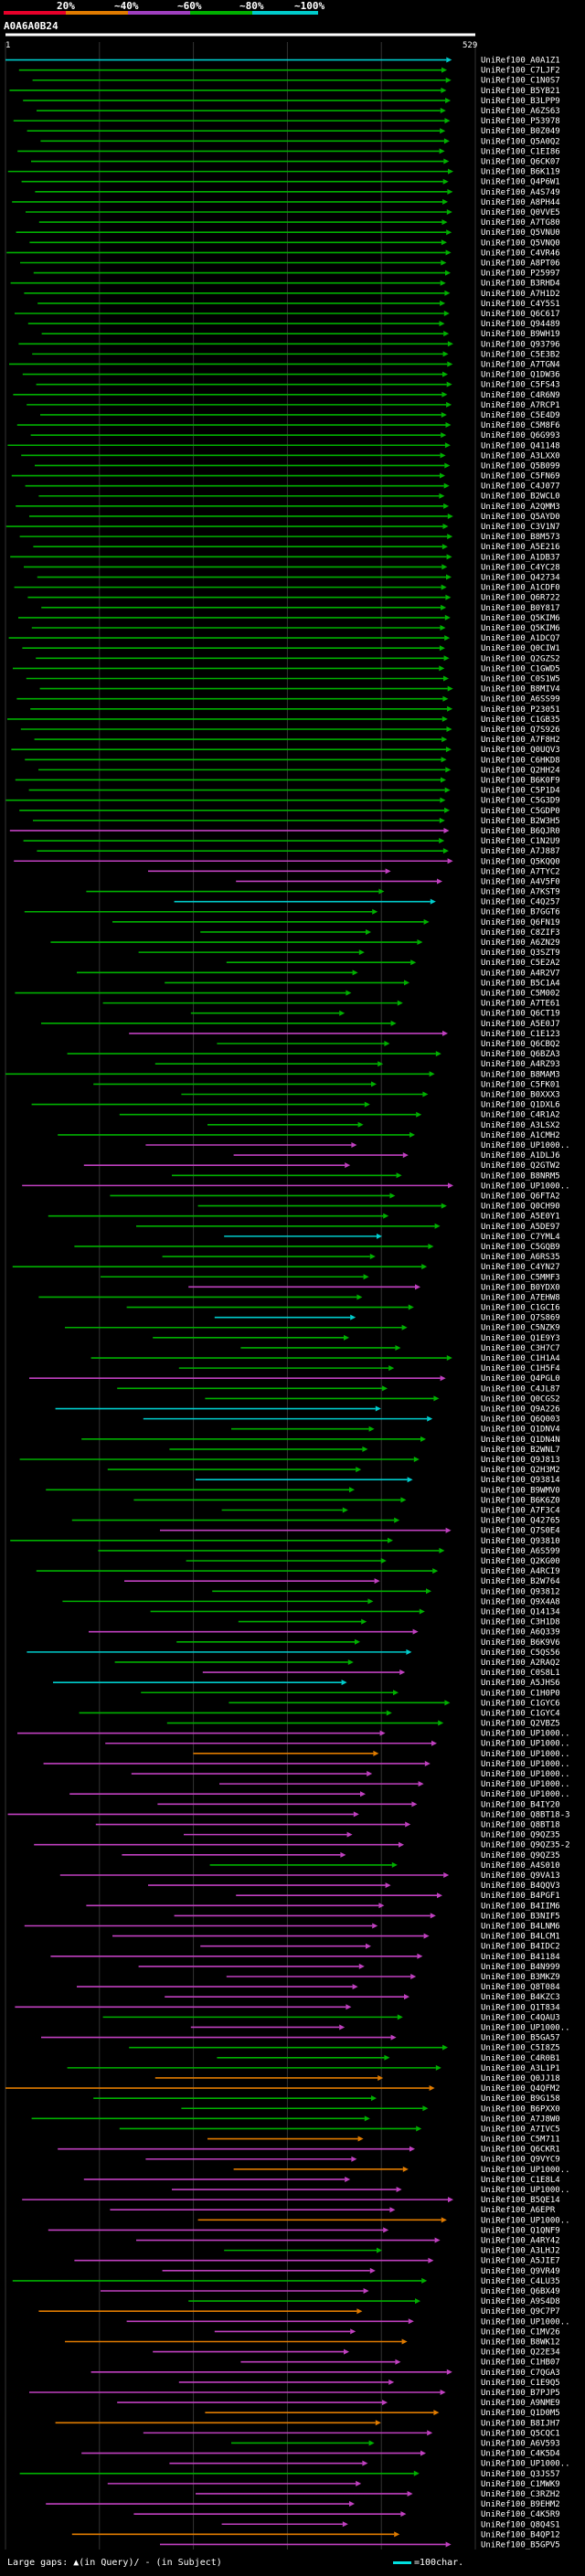 The width and height of the screenshot is (585, 2576). Describe the element at coordinates (520, 1511) in the screenshot. I see `hit-label: UniRef100_A7F3C4` at that location.